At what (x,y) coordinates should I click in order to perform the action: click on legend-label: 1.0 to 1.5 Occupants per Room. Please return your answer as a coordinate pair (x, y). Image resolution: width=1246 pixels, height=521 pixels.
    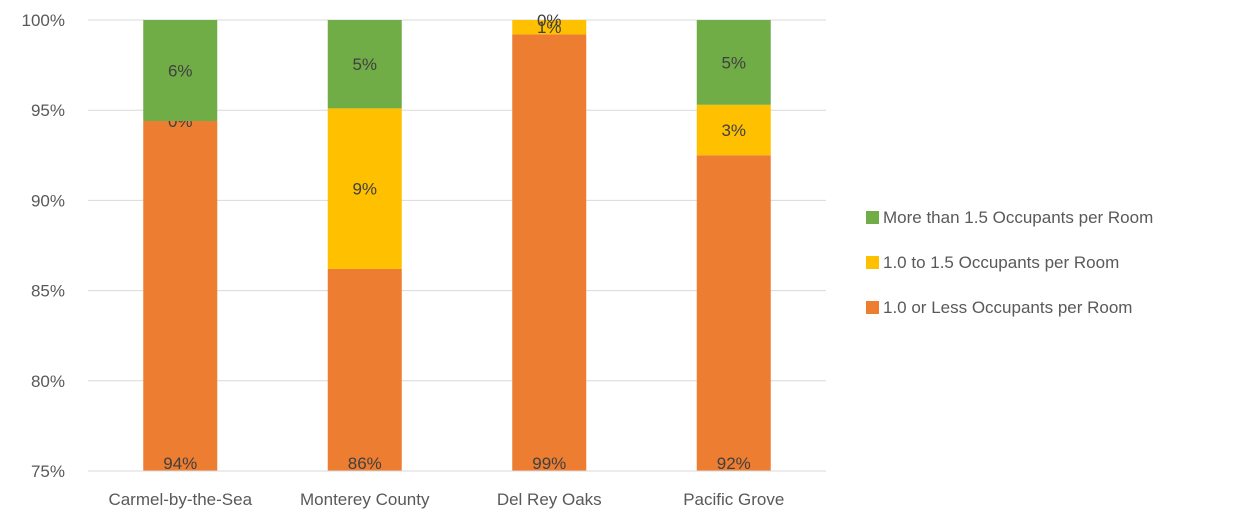
    Looking at the image, I should click on (1001, 262).